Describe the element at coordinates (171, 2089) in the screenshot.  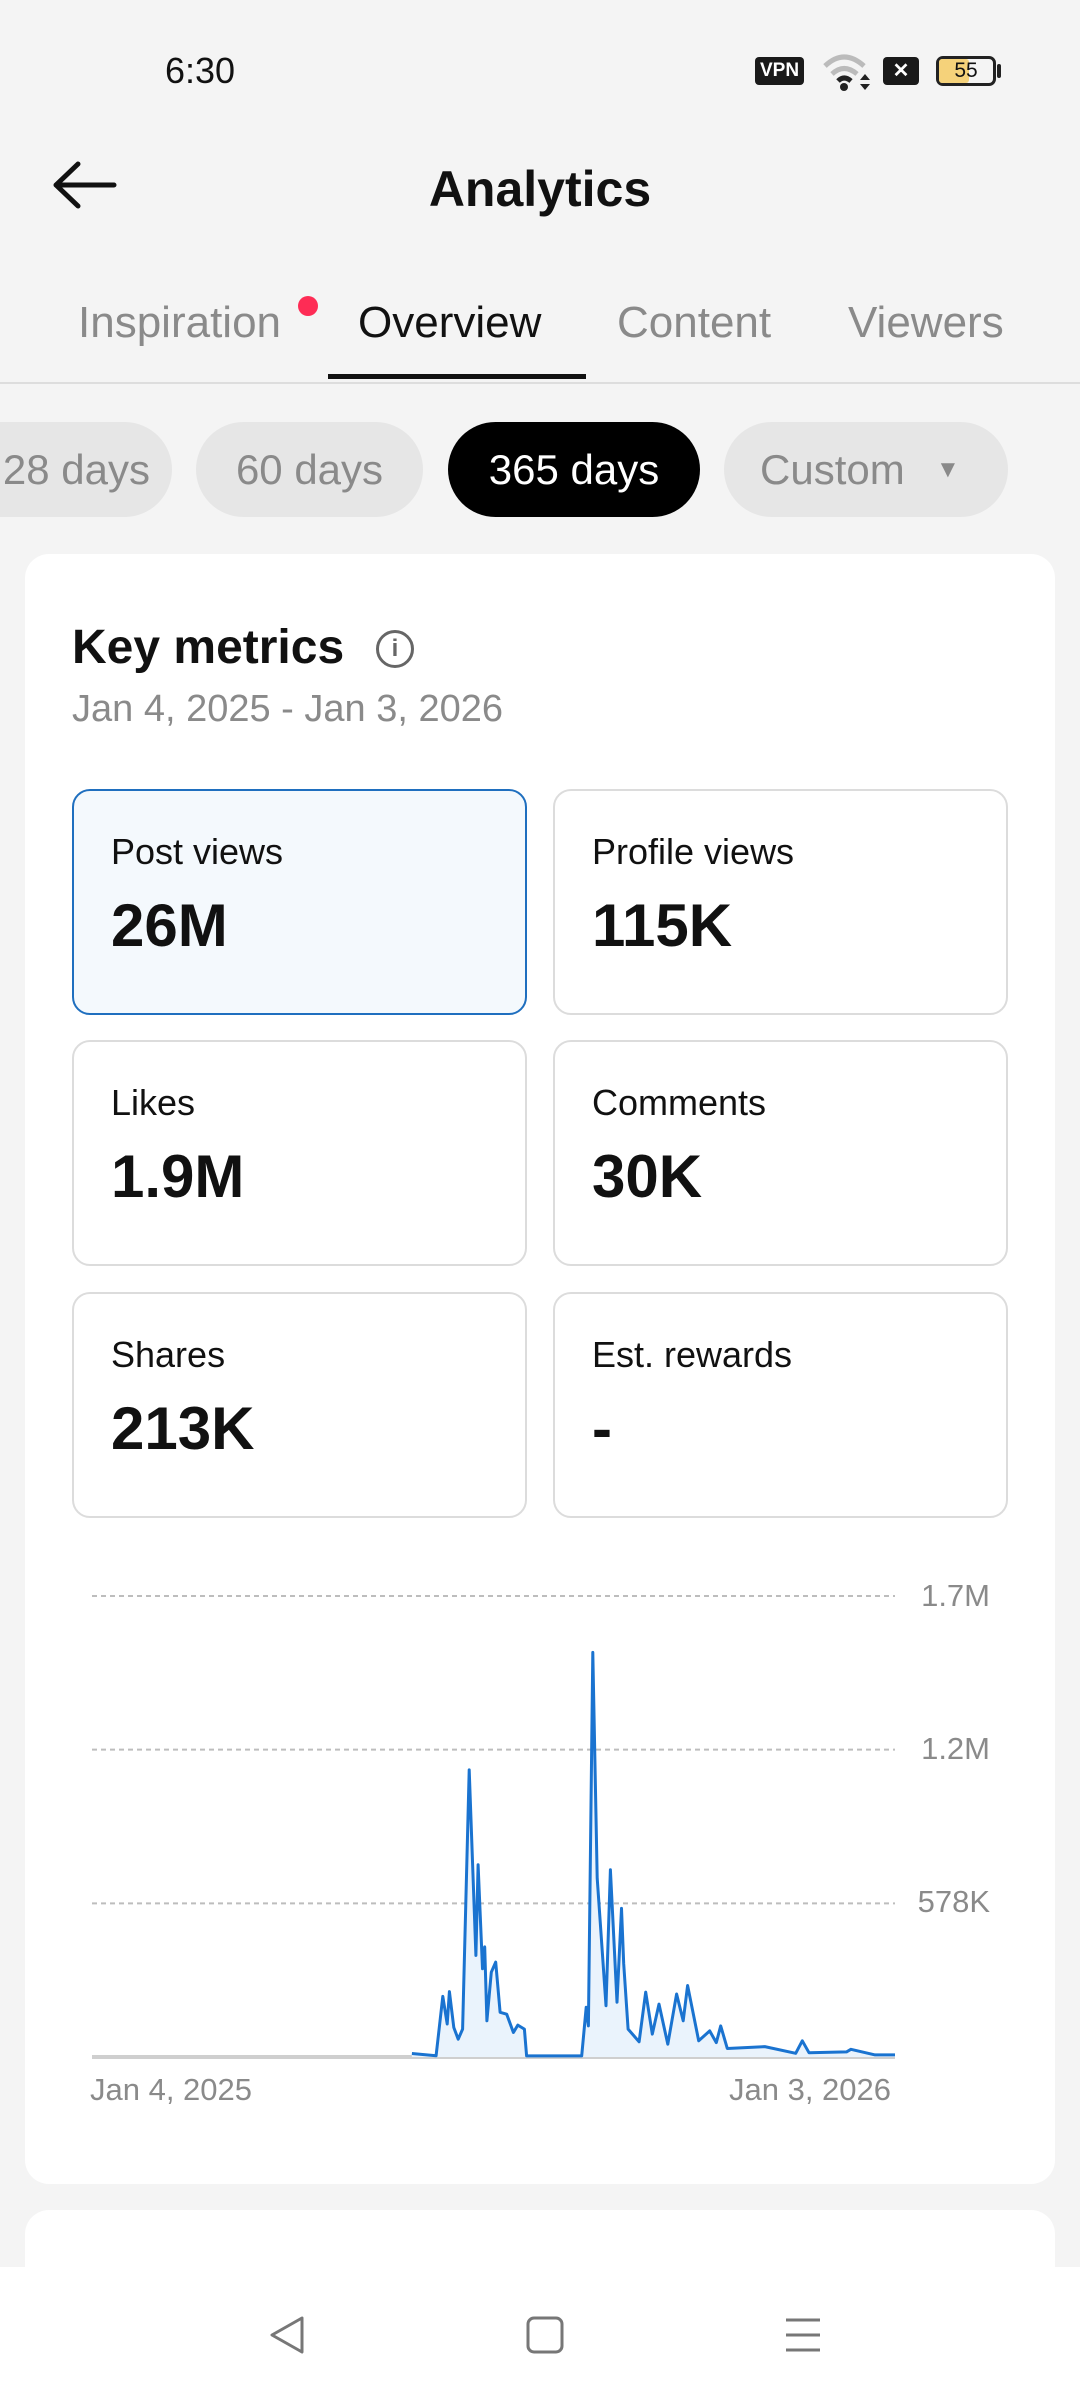
I see `x-tick-label-start: Jan 4, 2025` at that location.